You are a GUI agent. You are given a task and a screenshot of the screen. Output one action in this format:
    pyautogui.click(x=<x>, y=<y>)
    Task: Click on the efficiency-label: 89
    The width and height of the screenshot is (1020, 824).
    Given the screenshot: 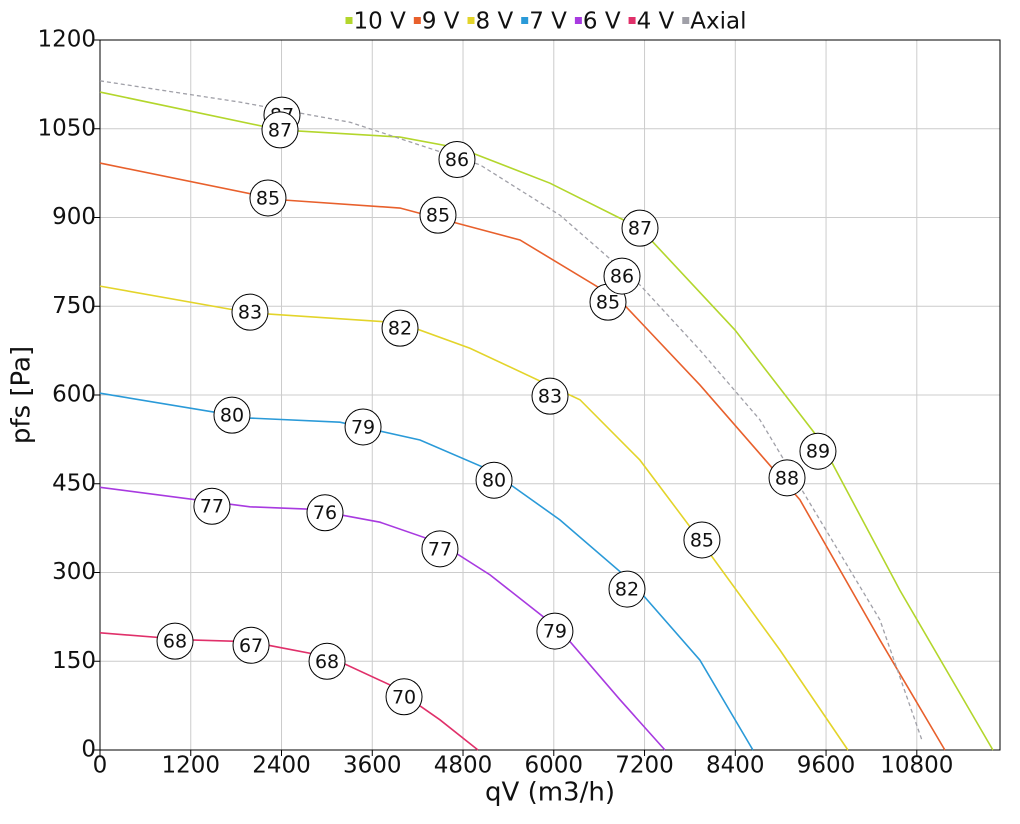 What is the action you would take?
    pyautogui.click(x=818, y=452)
    